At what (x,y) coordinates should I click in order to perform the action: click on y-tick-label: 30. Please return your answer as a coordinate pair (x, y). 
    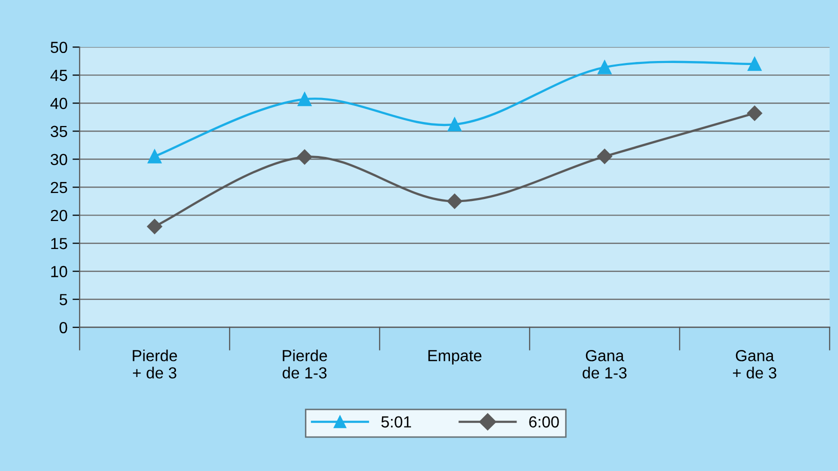
    Looking at the image, I should click on (59, 160).